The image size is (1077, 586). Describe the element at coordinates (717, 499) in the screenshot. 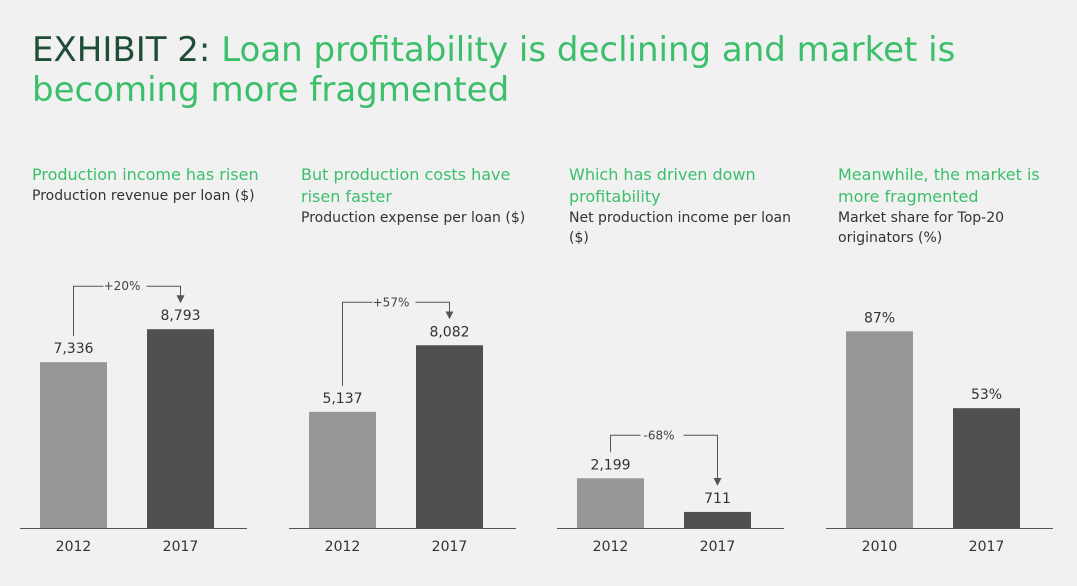

I see `value-label-3-2017: 711` at that location.